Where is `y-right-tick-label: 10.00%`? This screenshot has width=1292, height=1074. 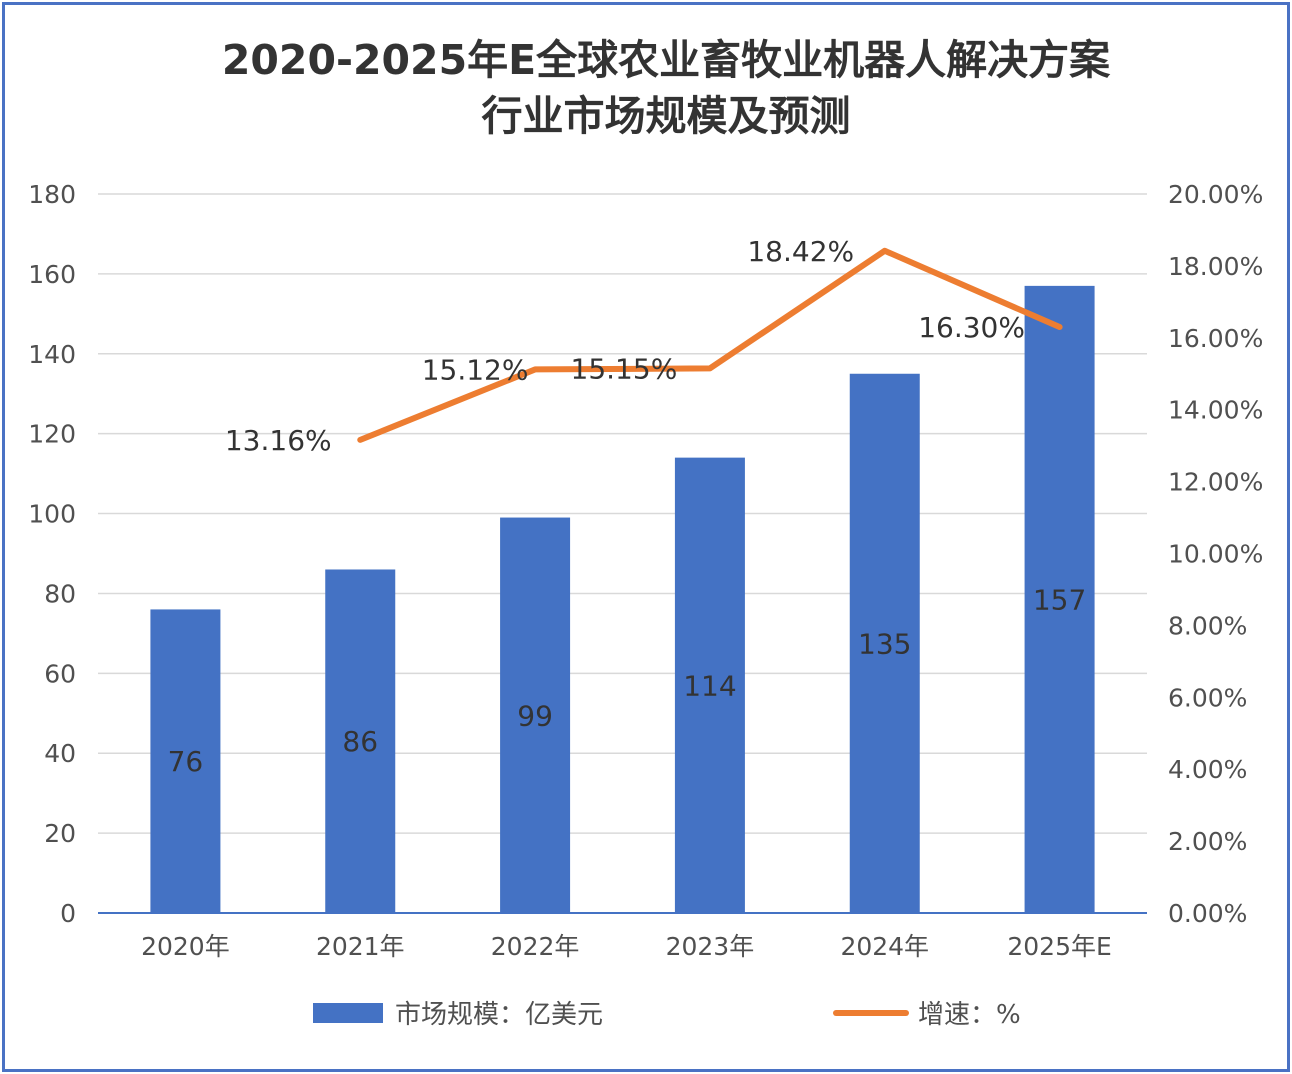 y-right-tick-label: 10.00% is located at coordinates (1215, 554).